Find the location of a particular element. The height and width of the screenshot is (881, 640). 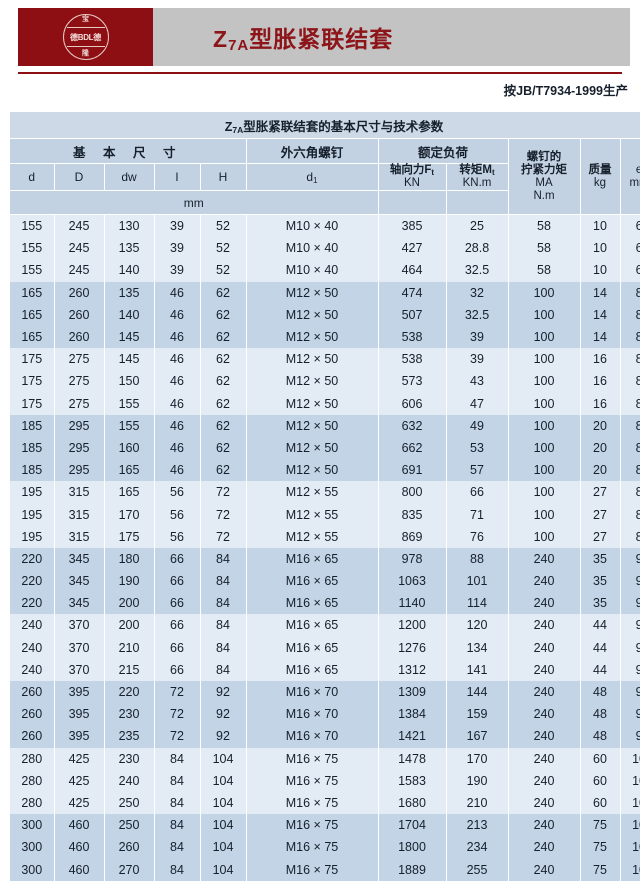

cell-F: 835 is located at coordinates (412, 514).